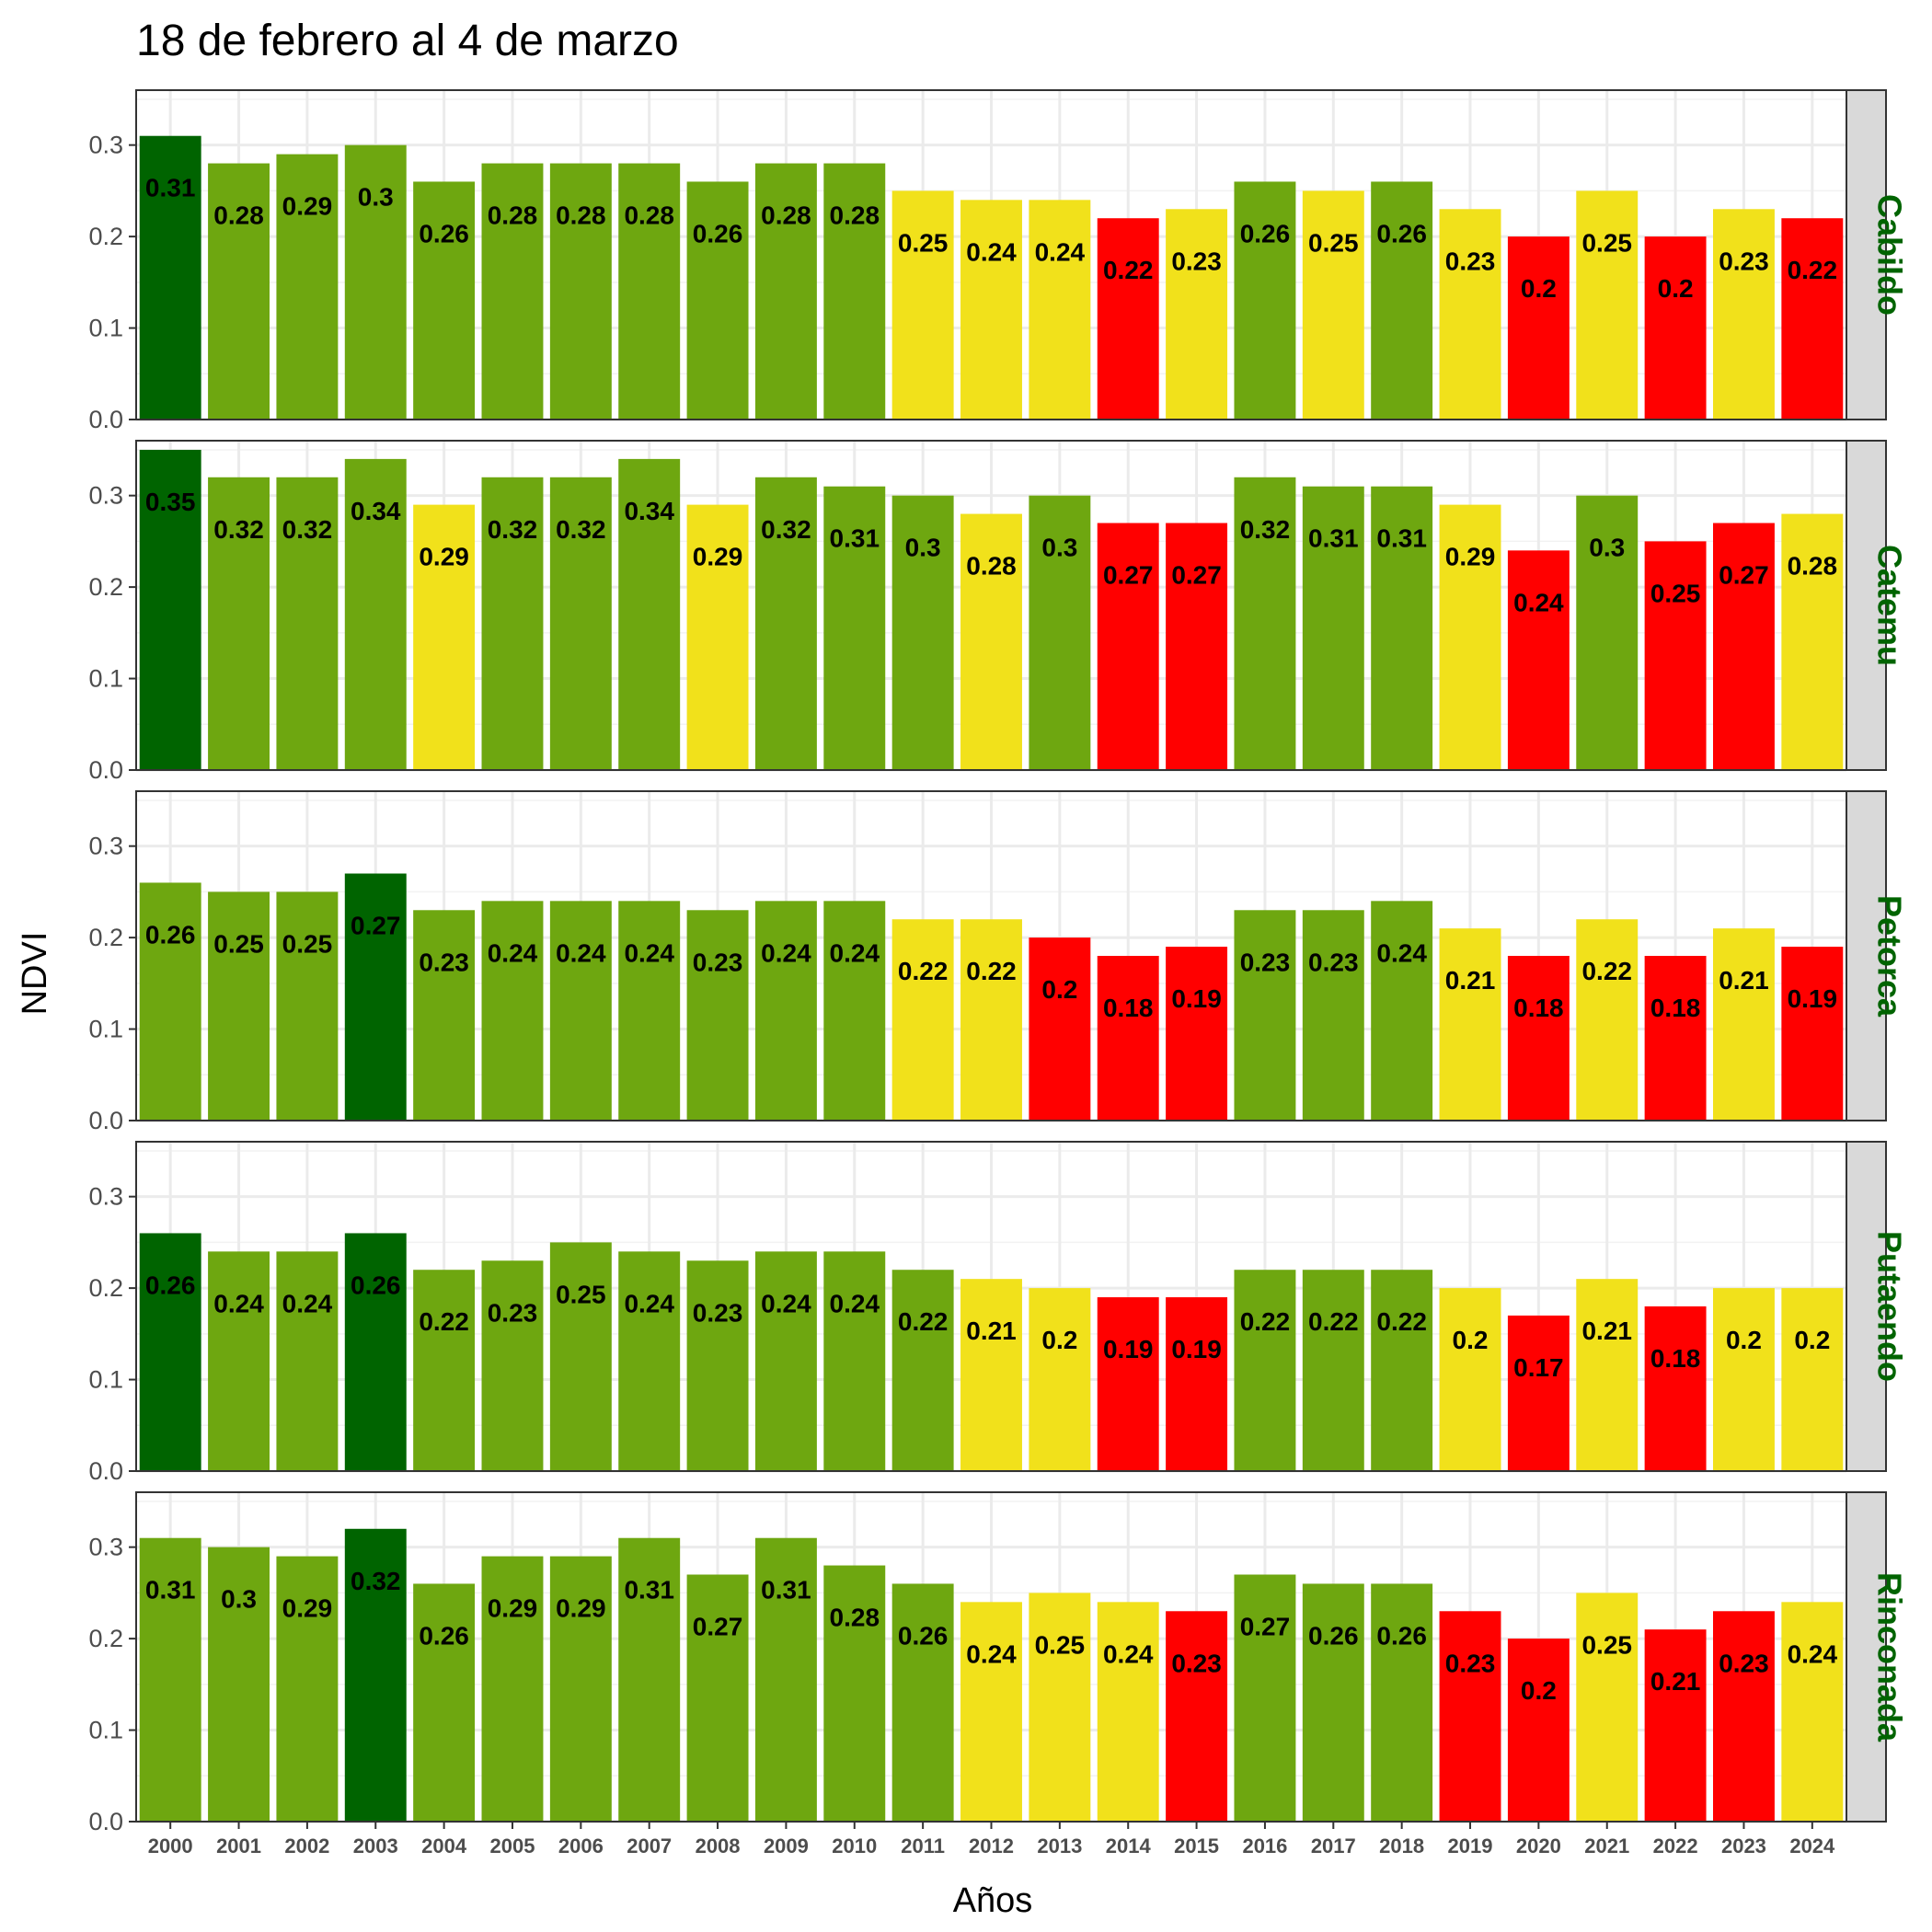  What do you see at coordinates (1675, 1845) in the screenshot?
I see `x-tick-label: 2022` at bounding box center [1675, 1845].